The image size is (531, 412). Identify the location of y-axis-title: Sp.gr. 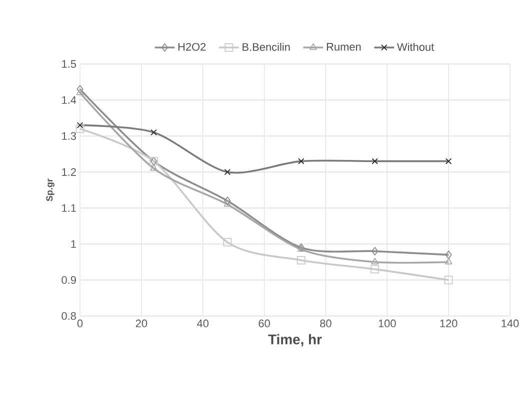
(50, 190).